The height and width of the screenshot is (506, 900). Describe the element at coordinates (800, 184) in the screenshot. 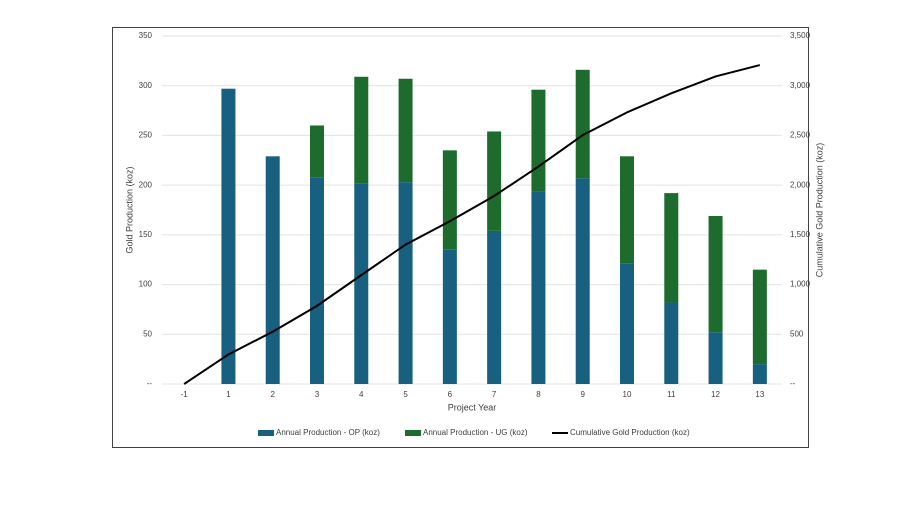

I see `y2-tick-label: 2,000` at that location.